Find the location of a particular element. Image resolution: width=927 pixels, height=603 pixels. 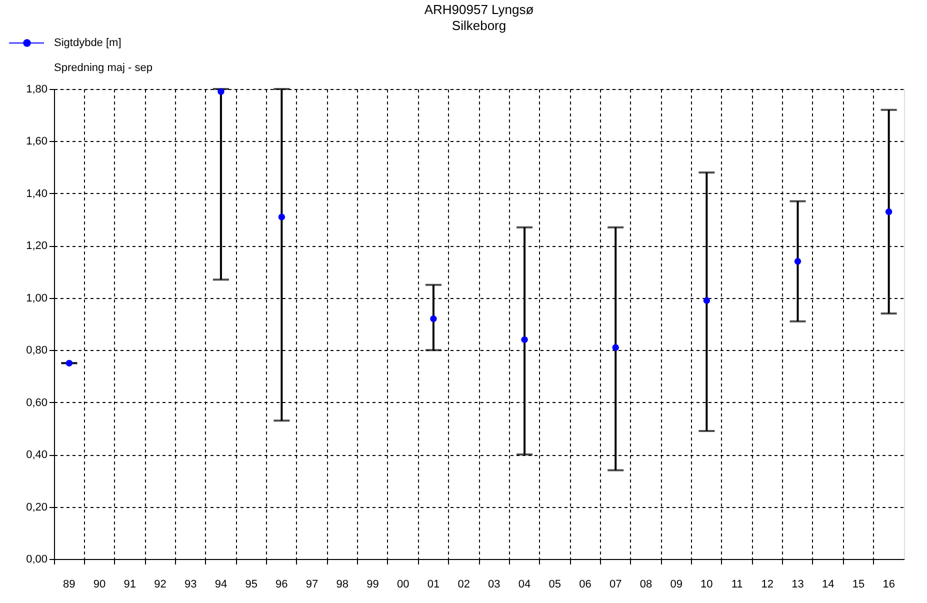

x-tick-label: 09 is located at coordinates (676, 584).